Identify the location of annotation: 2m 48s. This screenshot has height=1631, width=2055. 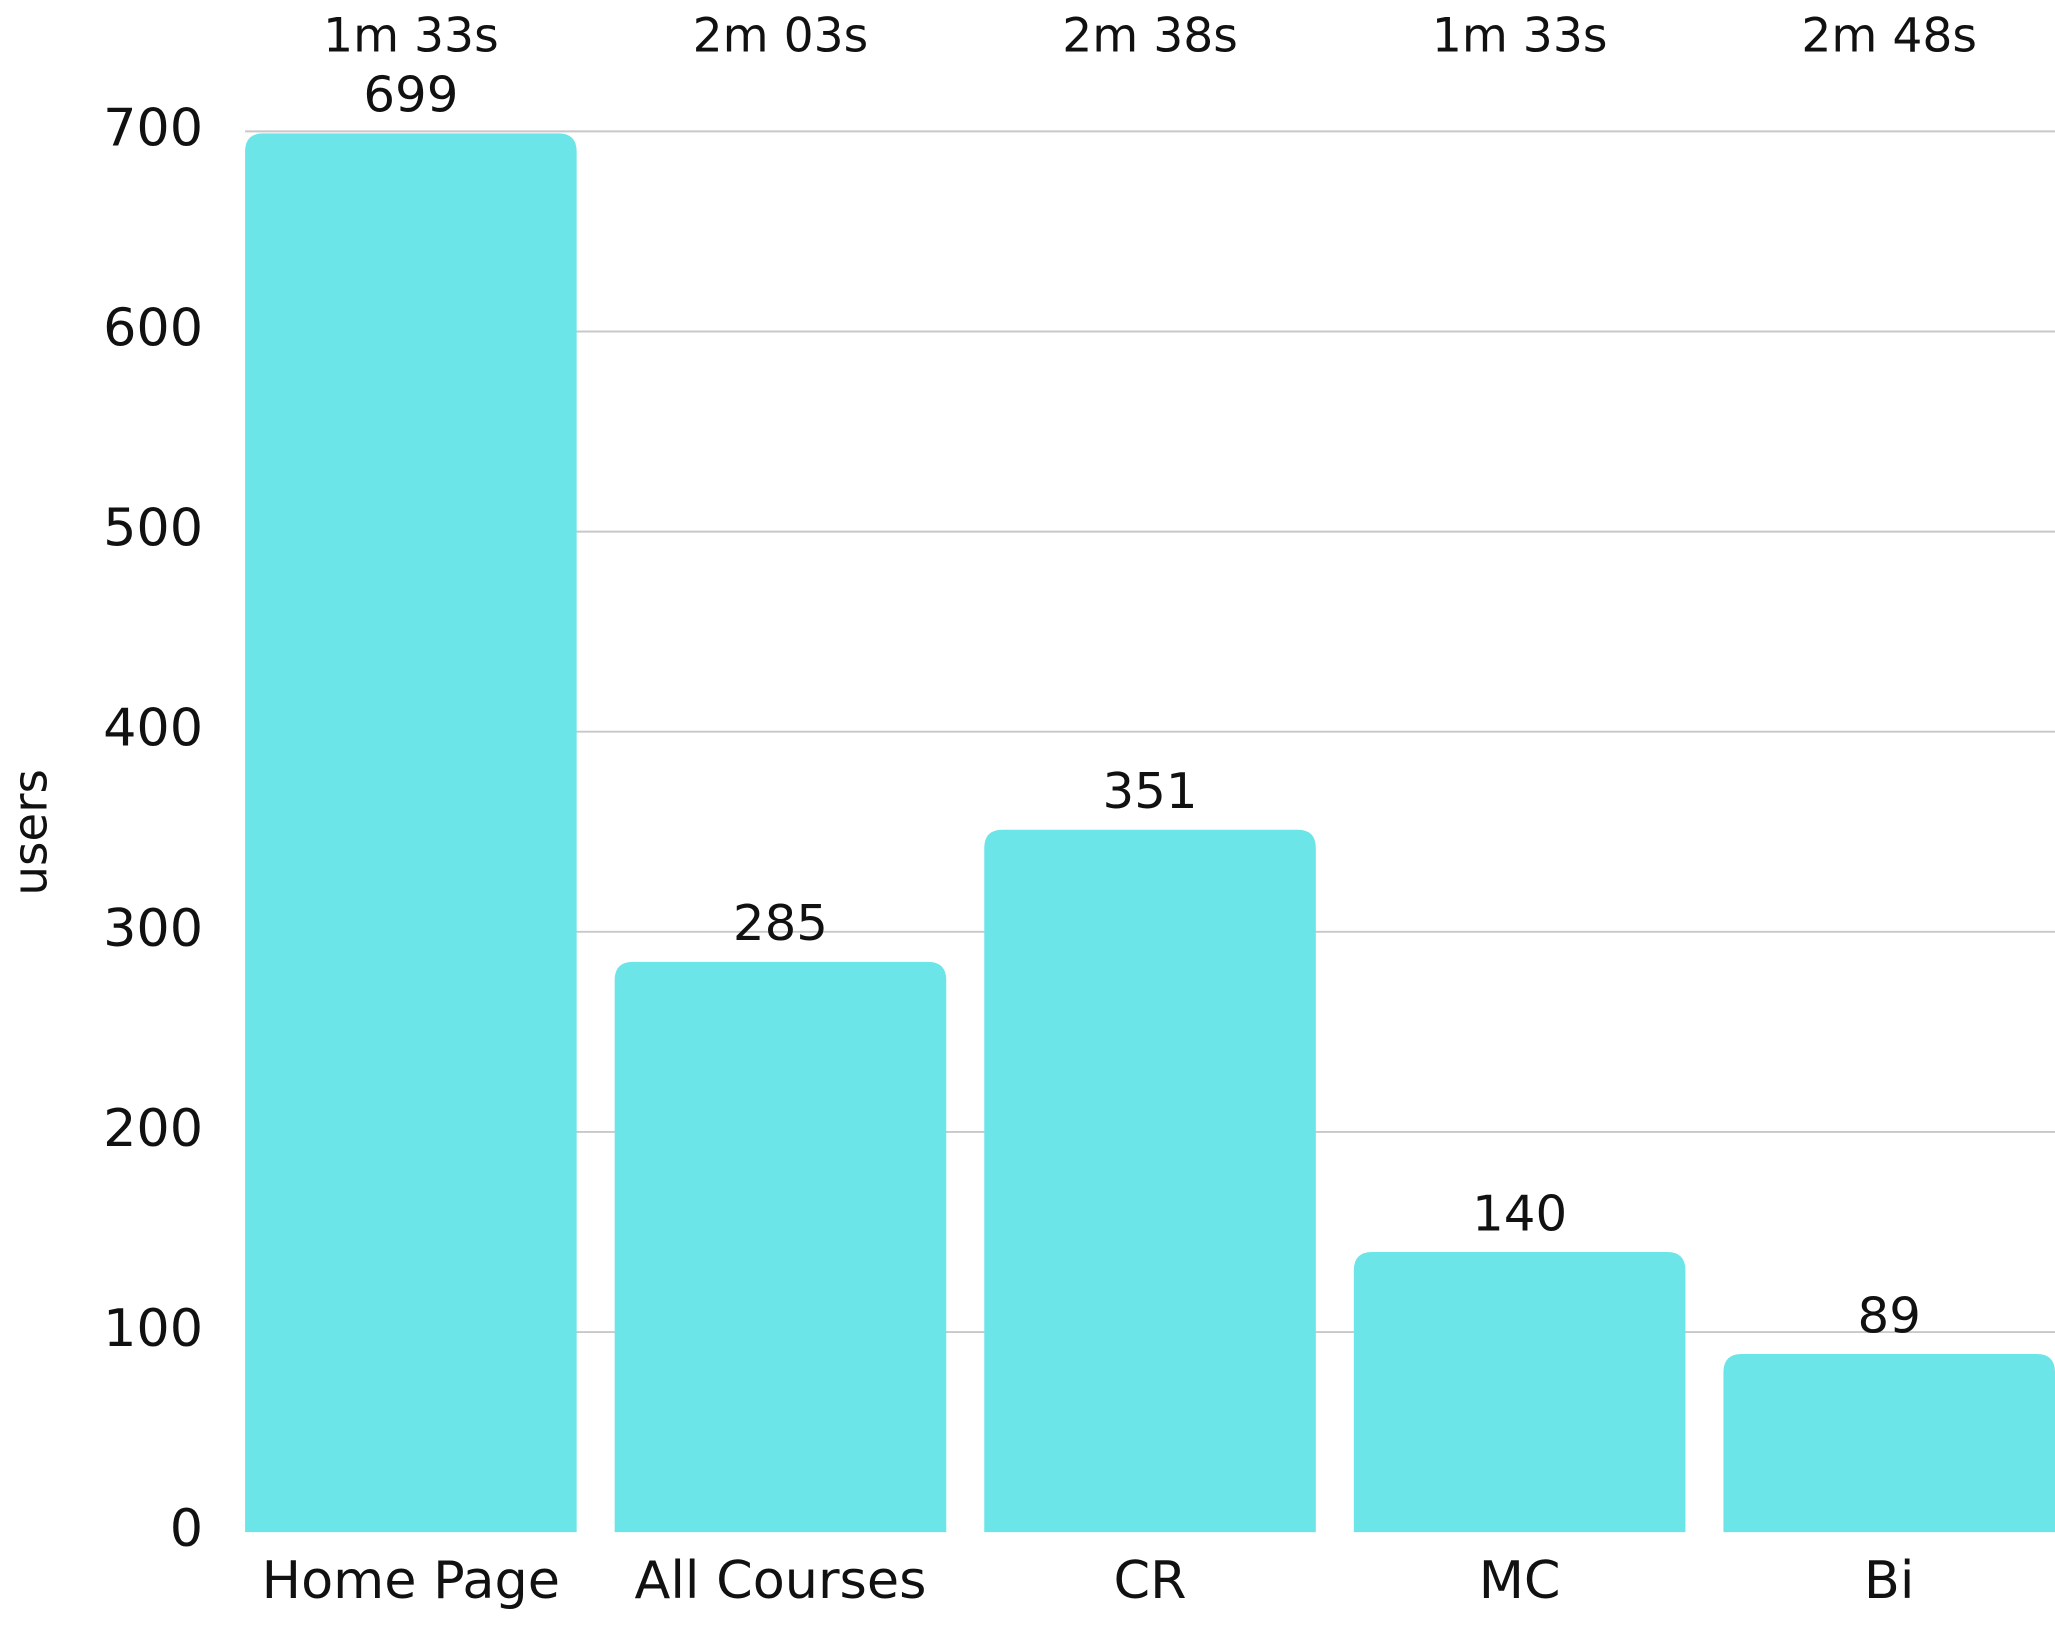
(1889, 36).